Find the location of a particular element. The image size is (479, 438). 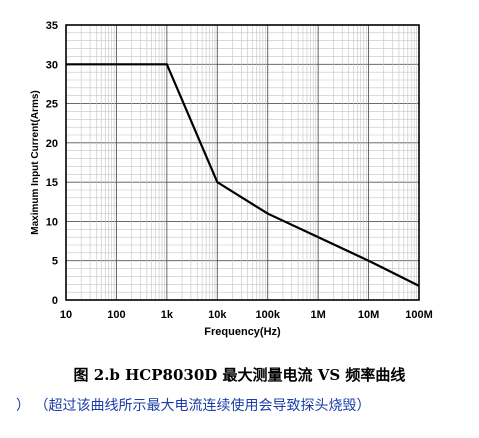

y-tick-label: 30 is located at coordinates (52, 65).